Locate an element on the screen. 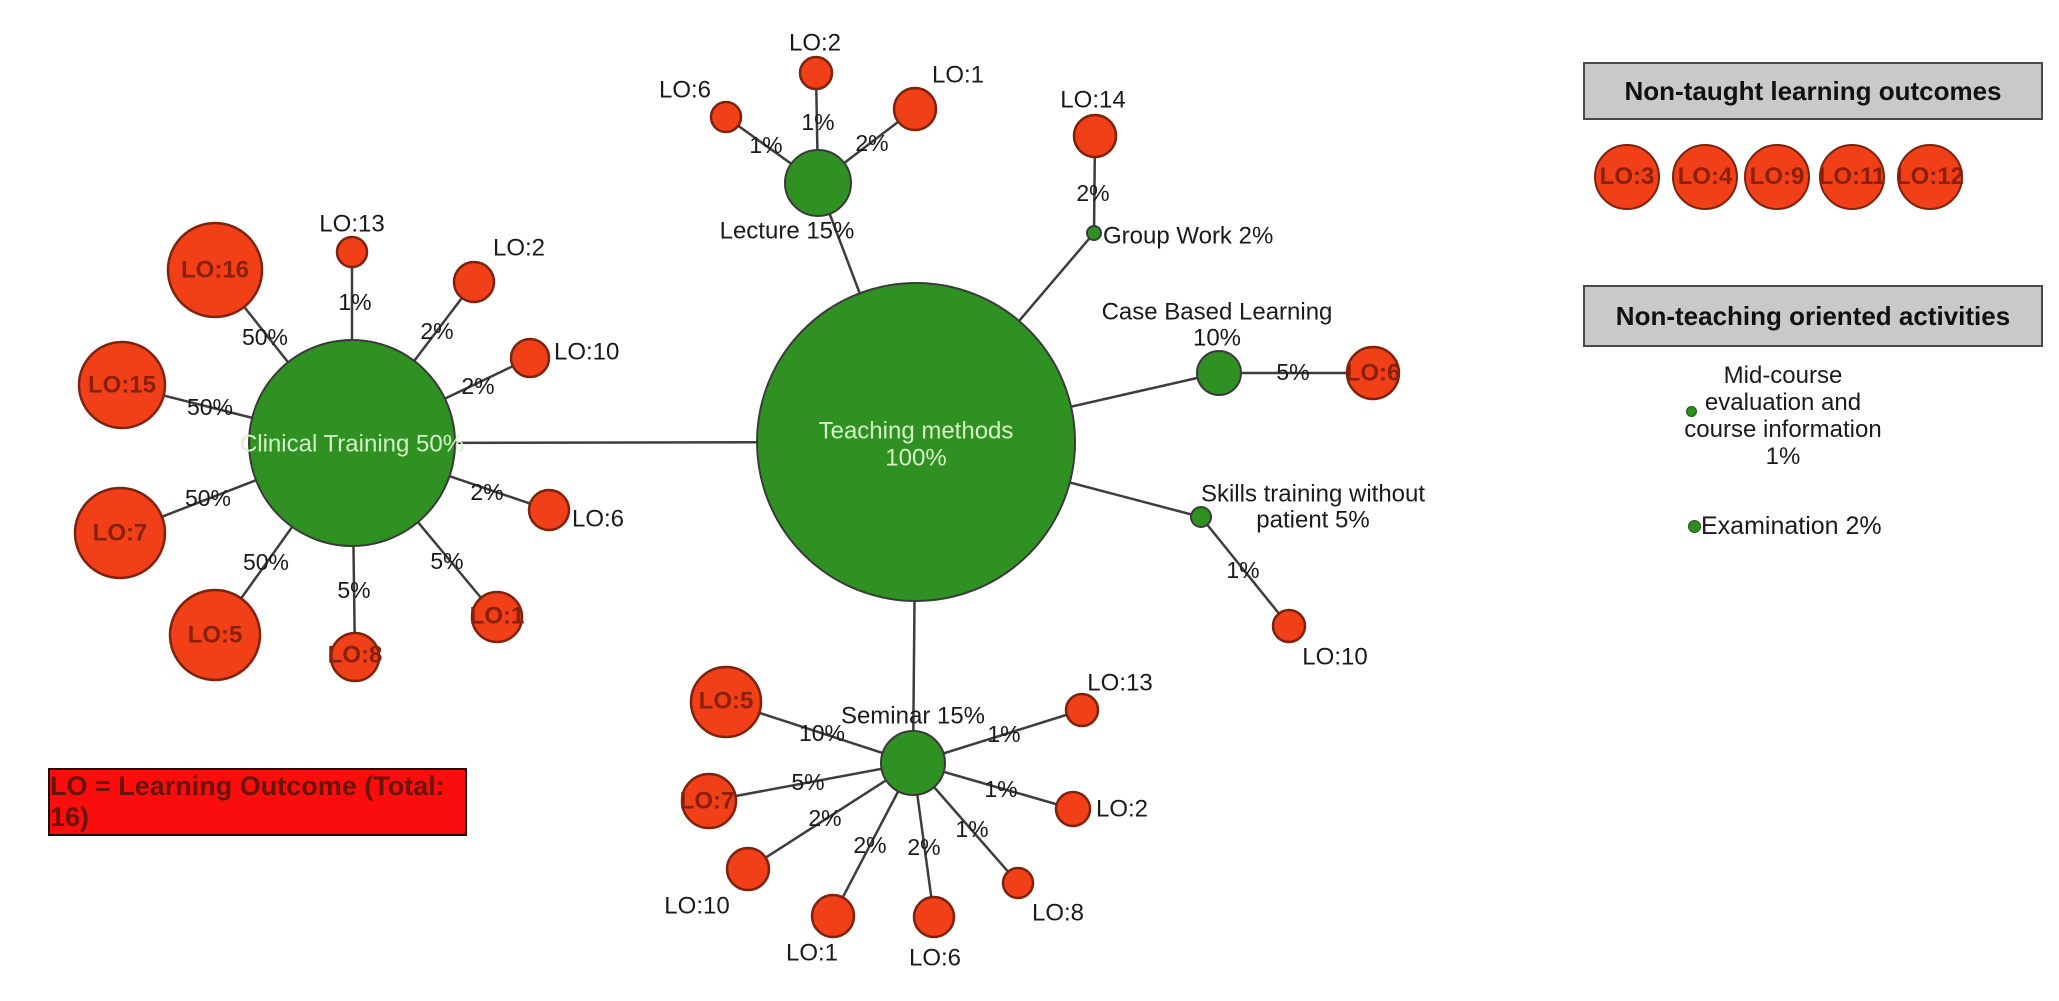 Image resolution: width=2059 pixels, height=1001 pixels. label-c-lo6: LO:6 is located at coordinates (598, 519).